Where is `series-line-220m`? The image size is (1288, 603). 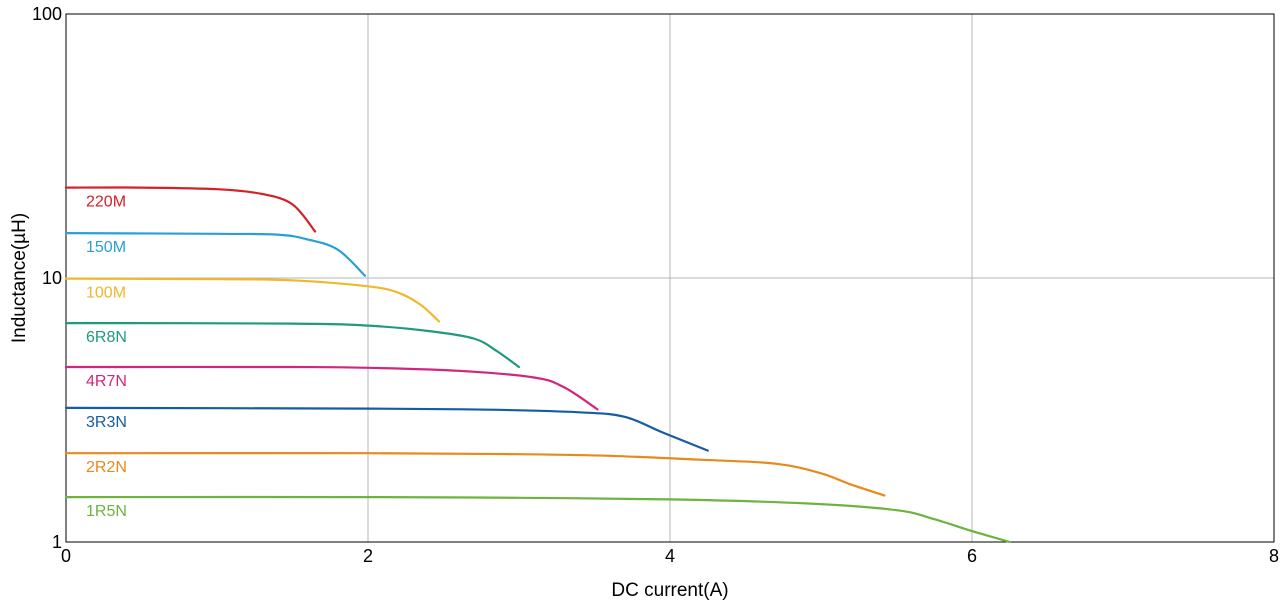
series-line-220m is located at coordinates (190, 209).